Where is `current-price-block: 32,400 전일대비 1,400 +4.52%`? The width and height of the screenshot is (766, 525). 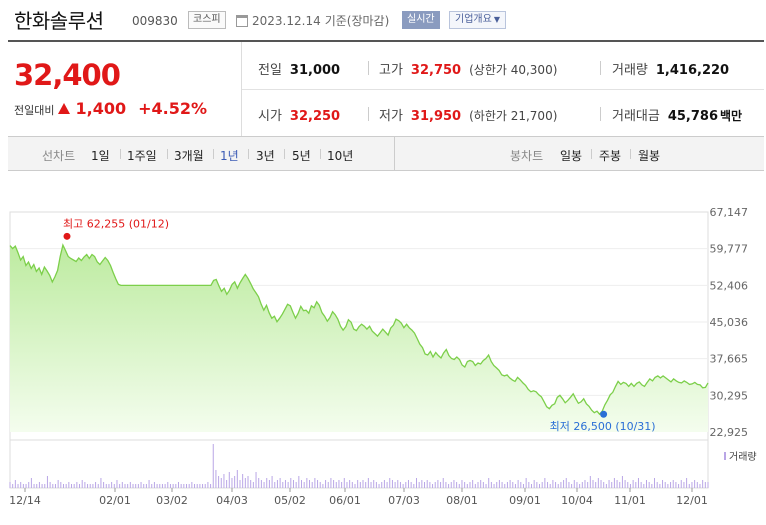 current-price-block: 32,400 전일대비 1,400 +4.52% is located at coordinates (125, 89).